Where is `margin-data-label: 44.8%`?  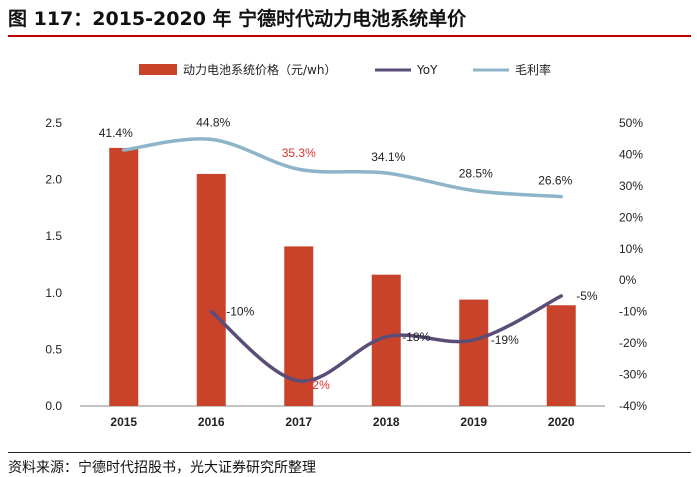 margin-data-label: 44.8% is located at coordinates (213, 122).